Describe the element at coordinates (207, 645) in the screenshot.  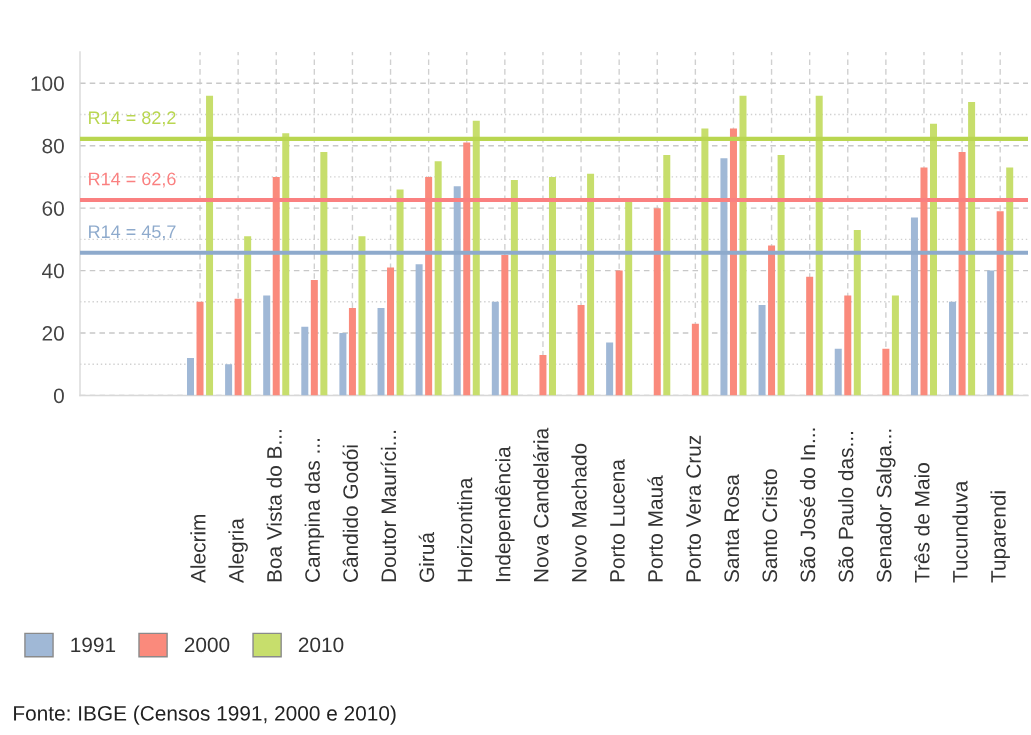
I see `legend-label: 2000` at that location.